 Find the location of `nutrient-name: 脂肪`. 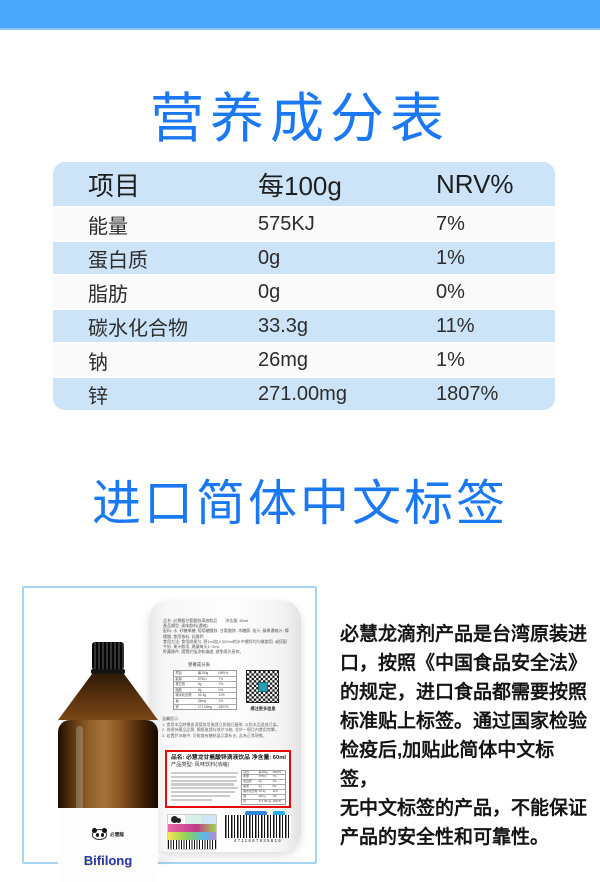

nutrient-name: 脂肪 is located at coordinates (108, 294).